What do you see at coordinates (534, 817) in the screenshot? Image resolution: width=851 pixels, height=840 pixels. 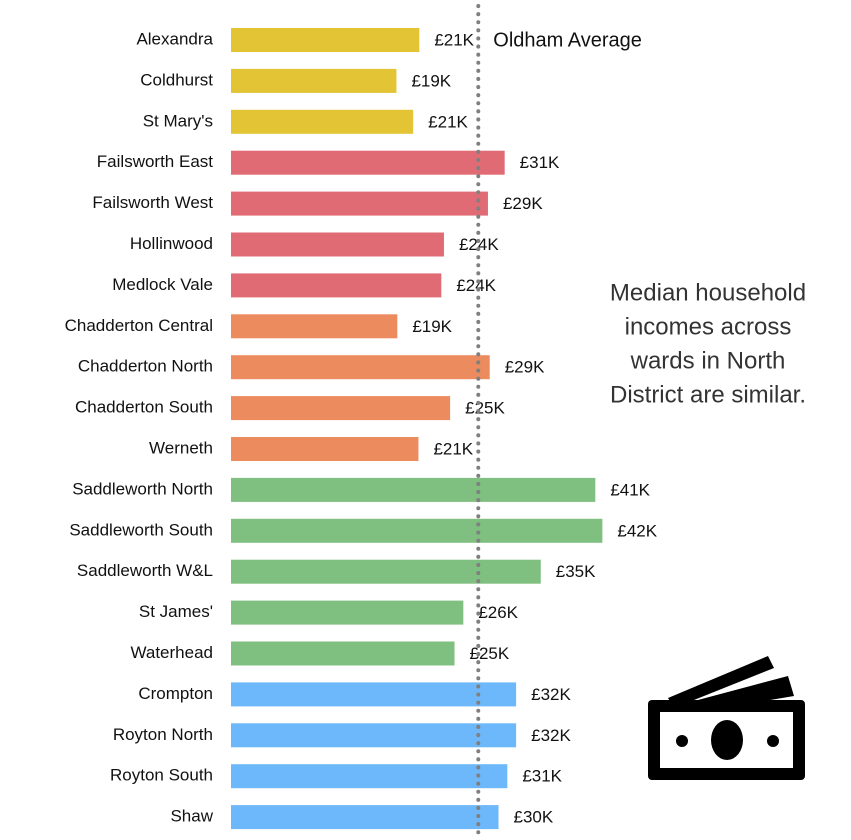 I see `value-label: £30K` at bounding box center [534, 817].